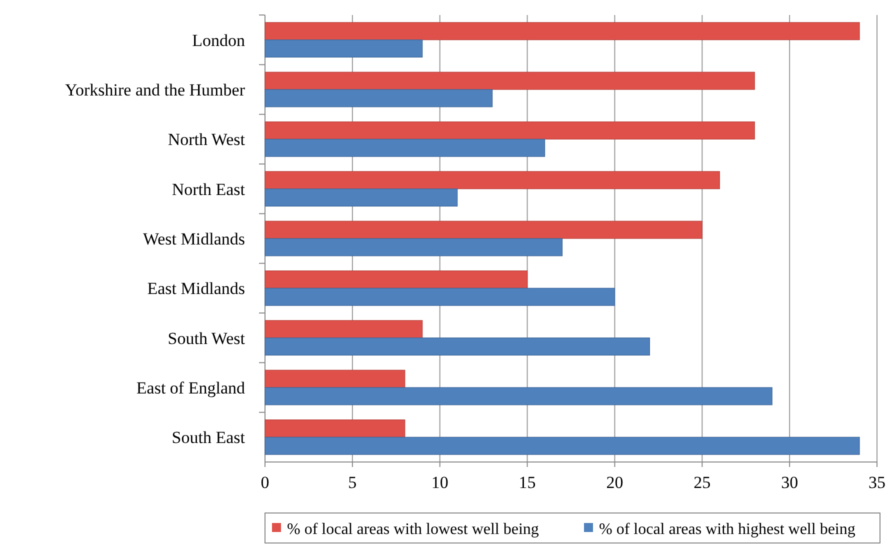 This screenshot has height=551, width=892. Describe the element at coordinates (193, 239) in the screenshot. I see `y-tick-label: West Midlands` at that location.